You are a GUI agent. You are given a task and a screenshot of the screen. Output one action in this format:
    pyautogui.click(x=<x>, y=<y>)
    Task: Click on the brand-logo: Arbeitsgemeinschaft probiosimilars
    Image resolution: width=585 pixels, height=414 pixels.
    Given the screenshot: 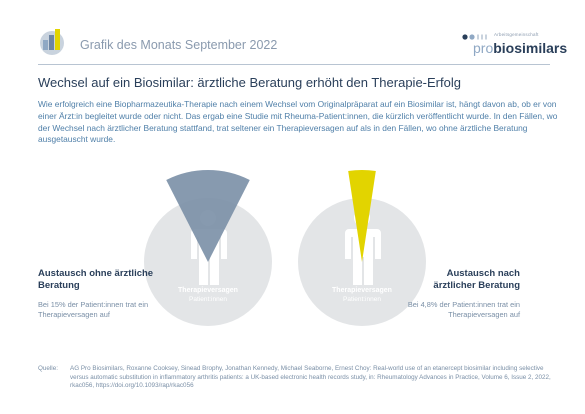 What is the action you would take?
    pyautogui.click(x=517, y=45)
    